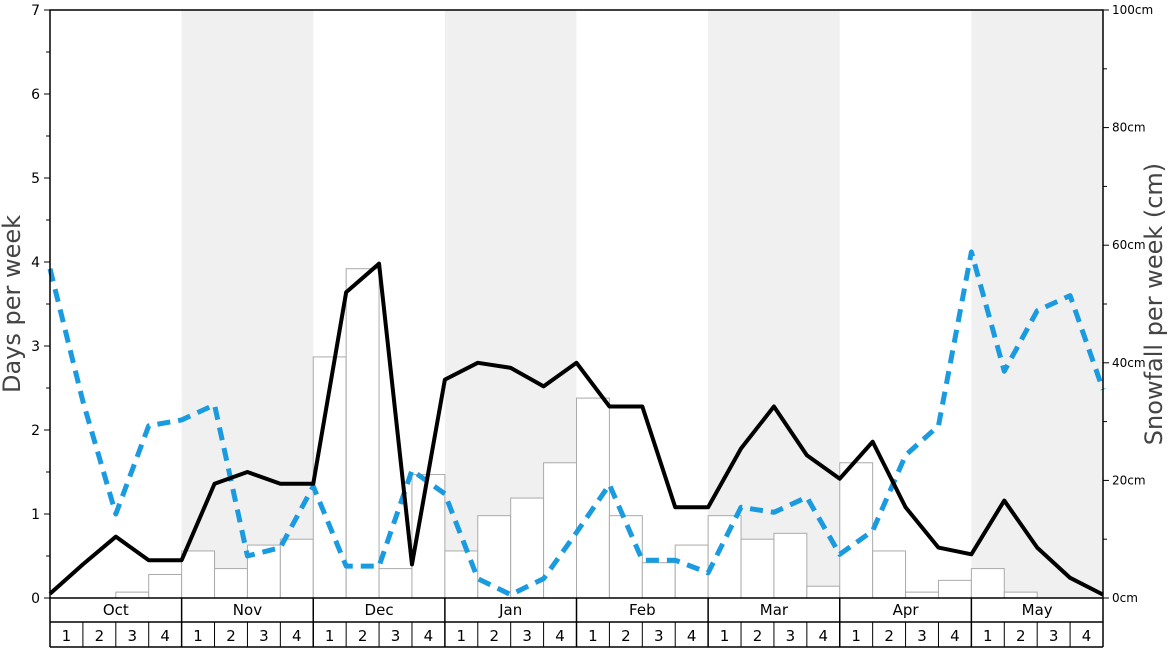 The width and height of the screenshot is (1168, 648). I want to click on left-axis: 0 1 2 3 4 5 6 7, so click(40, 305).